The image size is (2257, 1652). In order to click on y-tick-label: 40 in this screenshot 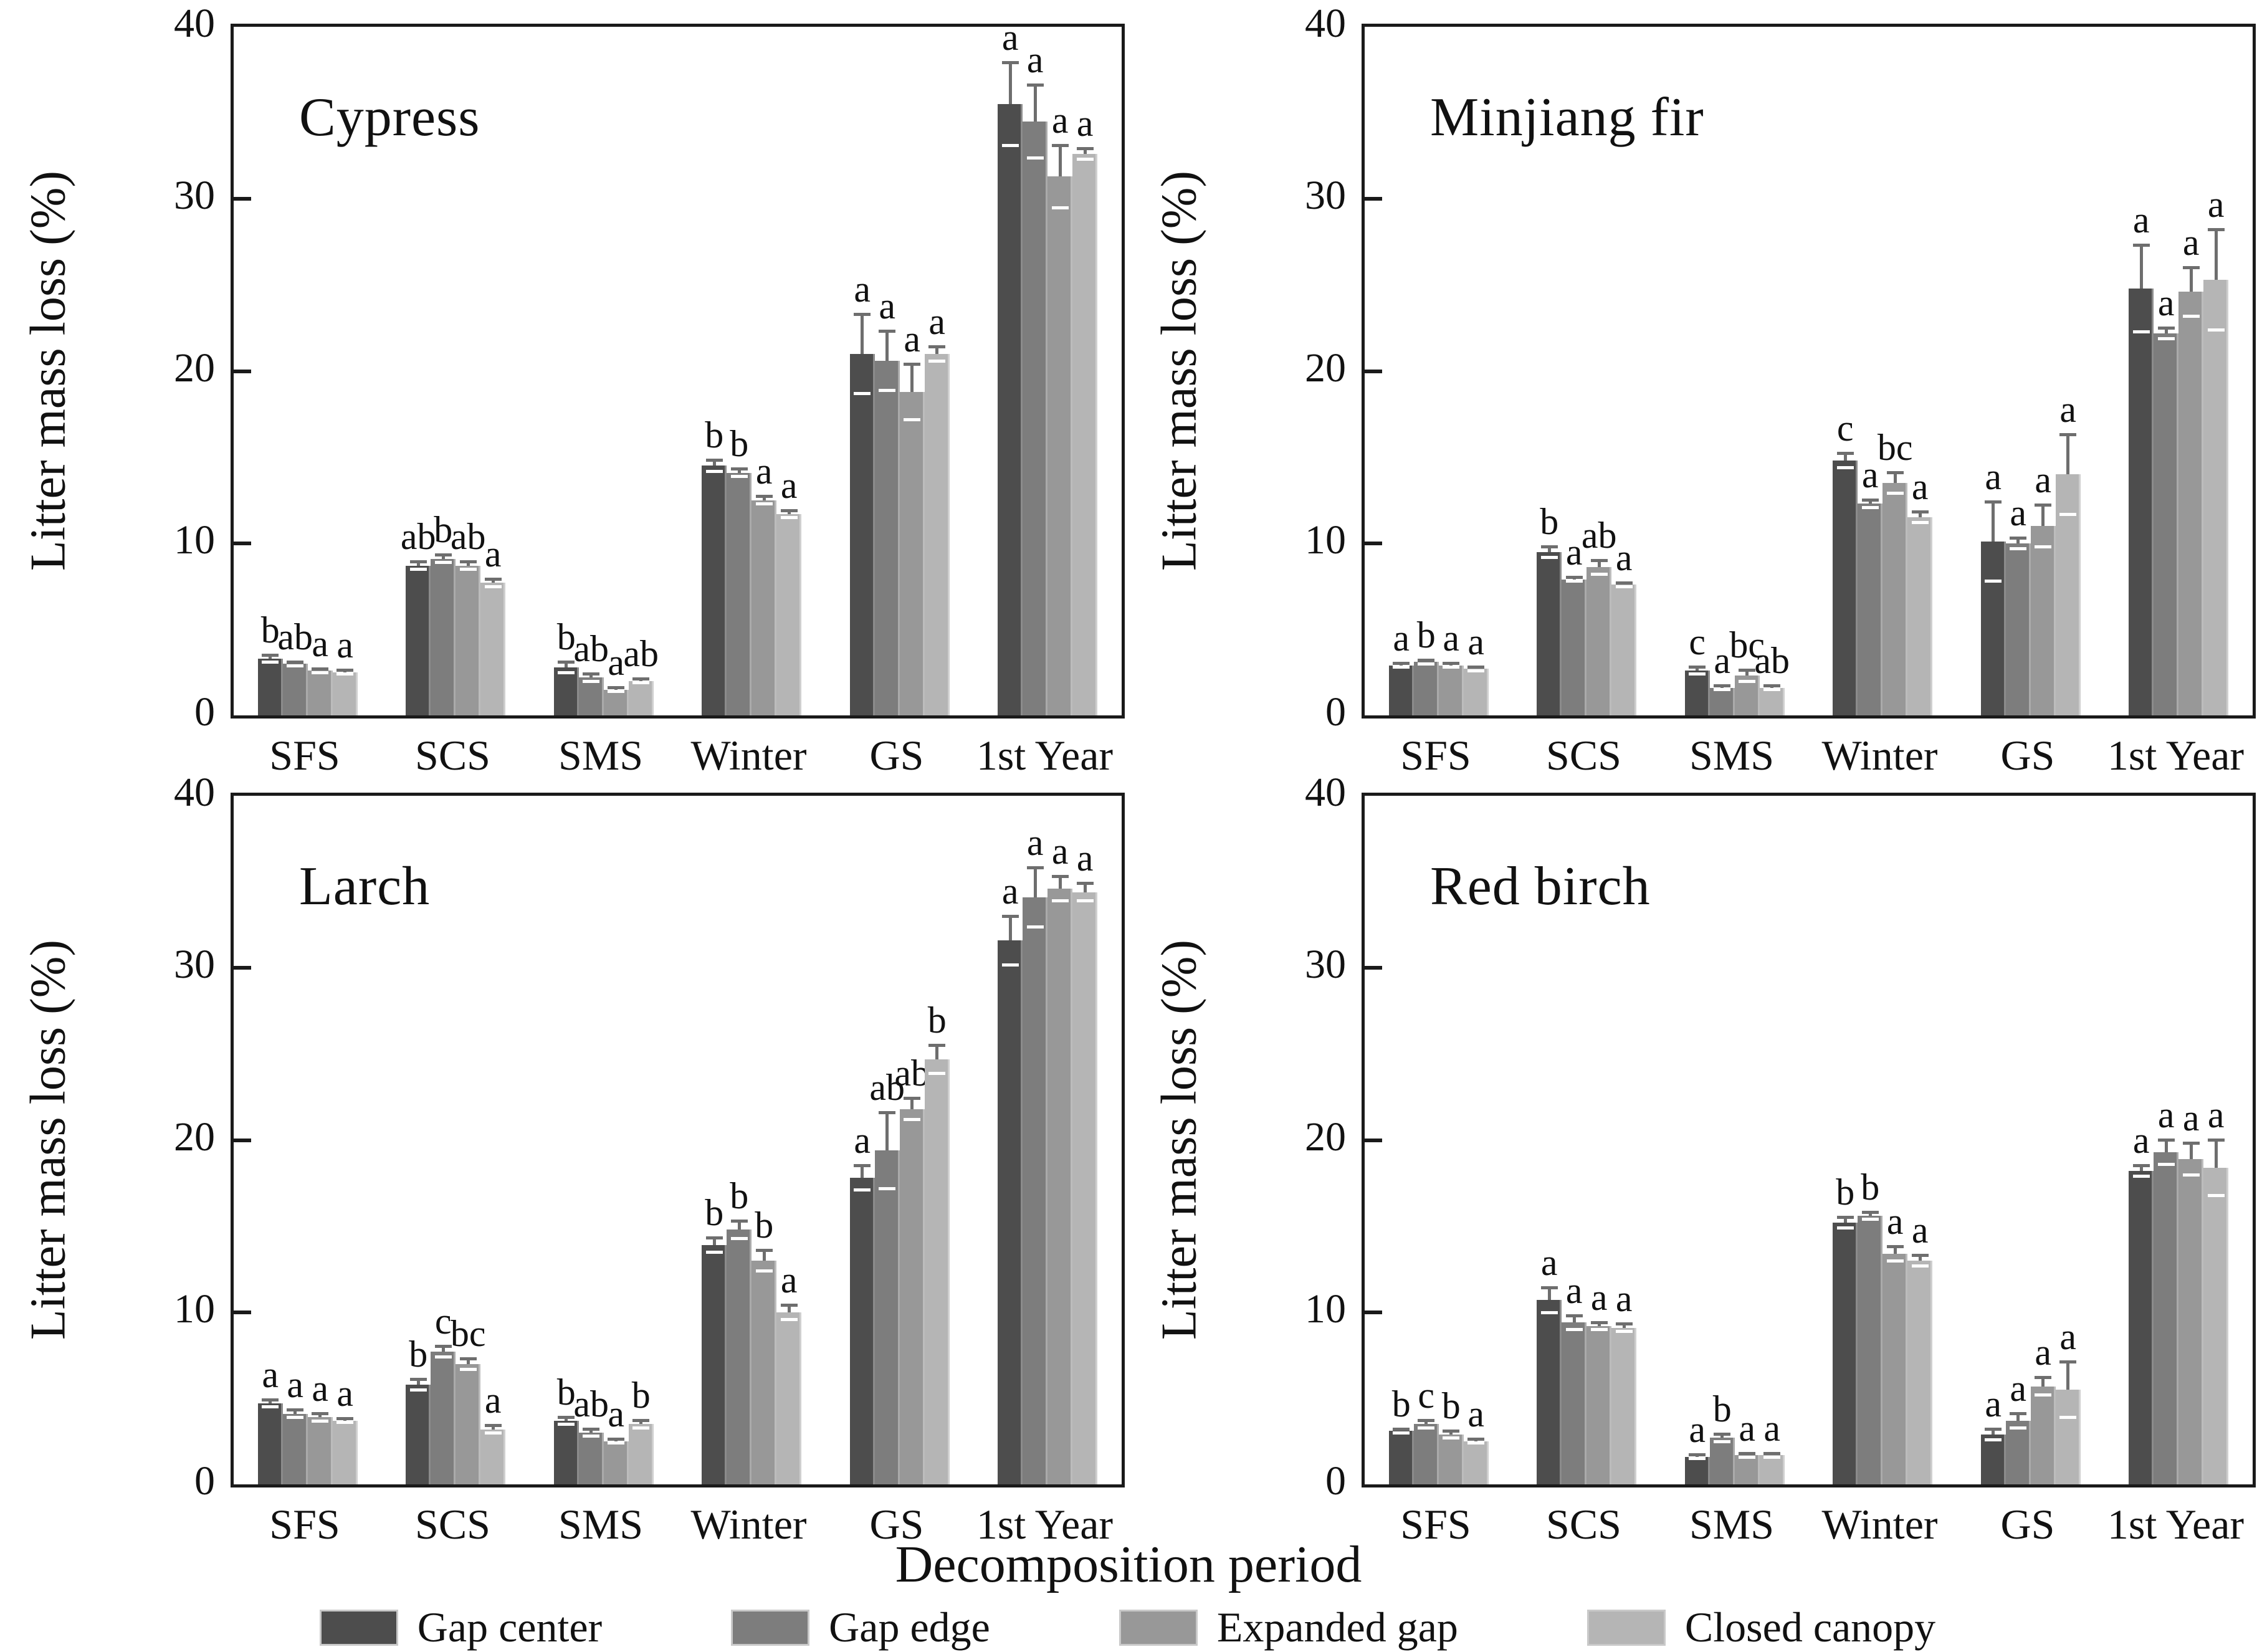, I will do `click(1325, 792)`.